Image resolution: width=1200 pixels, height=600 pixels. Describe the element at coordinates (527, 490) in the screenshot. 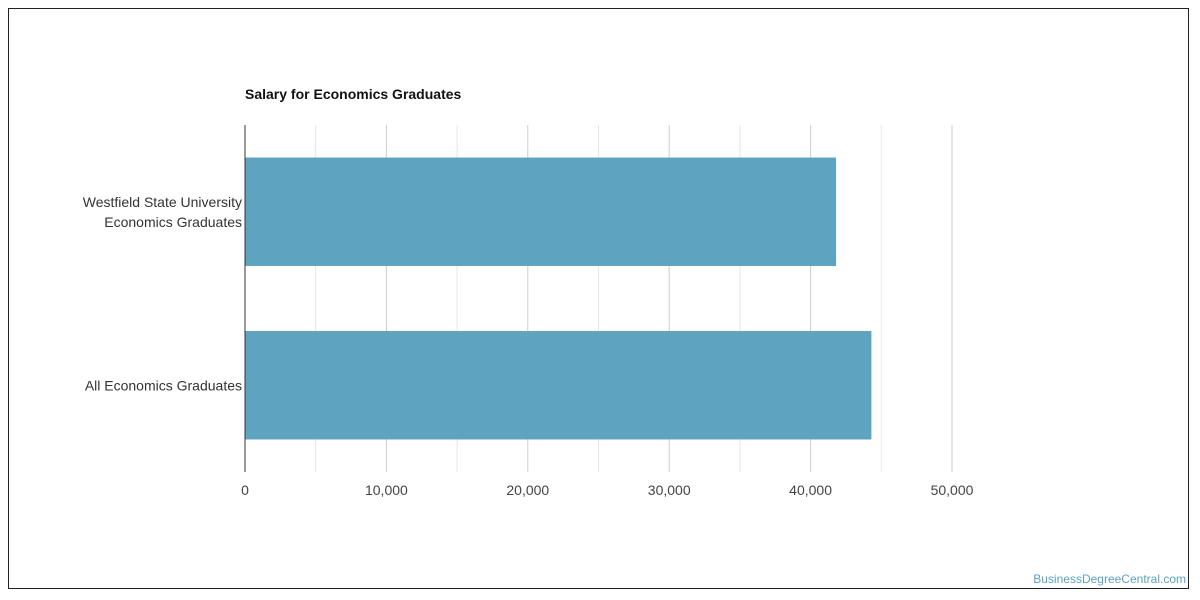

I see `x-tick-label-2: 20,000` at that location.